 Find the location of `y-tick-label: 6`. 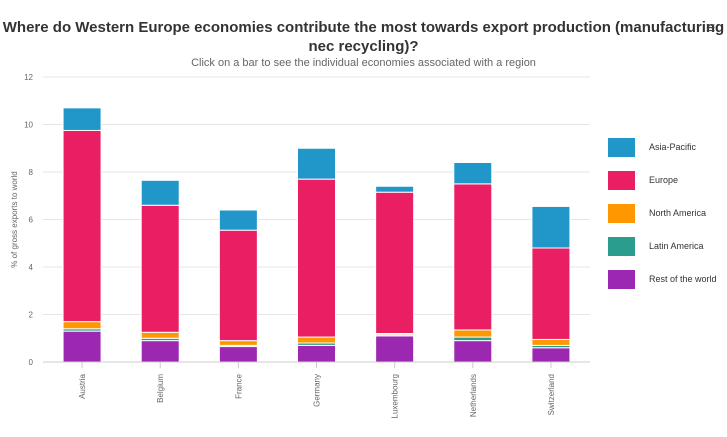

y-tick-label: 6 is located at coordinates (31, 220).